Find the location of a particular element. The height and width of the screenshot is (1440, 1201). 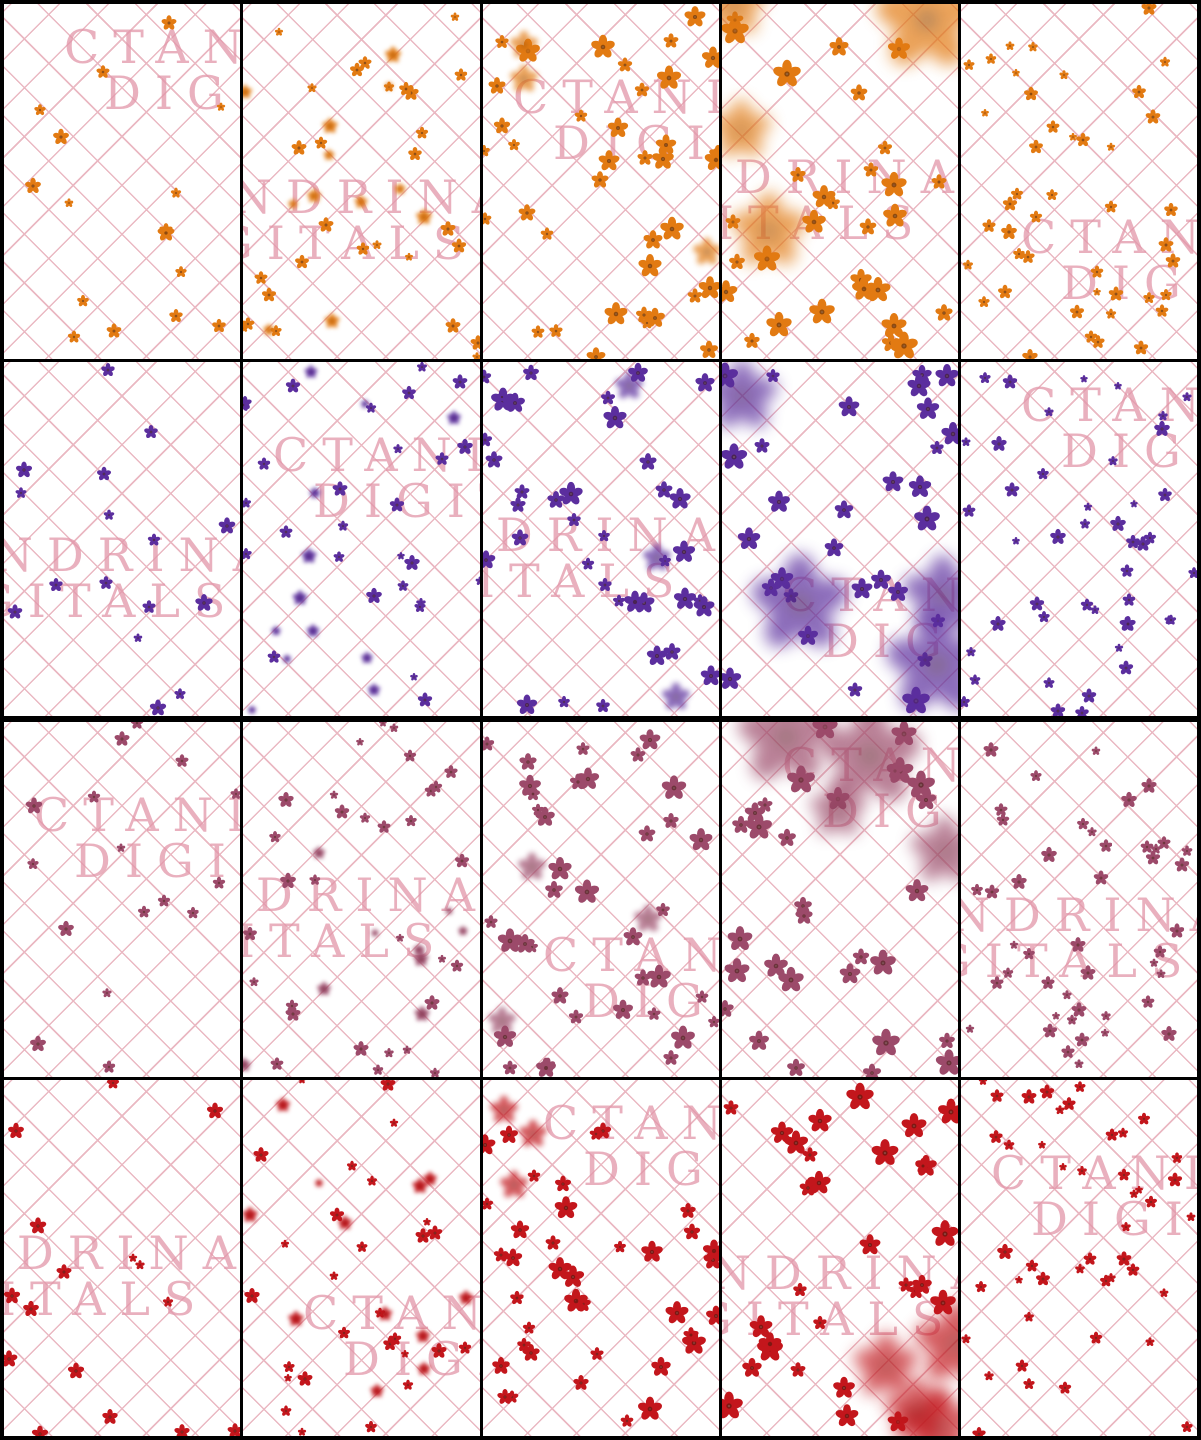

watermark-line1: CTANDRINA is located at coordinates (616, 97).